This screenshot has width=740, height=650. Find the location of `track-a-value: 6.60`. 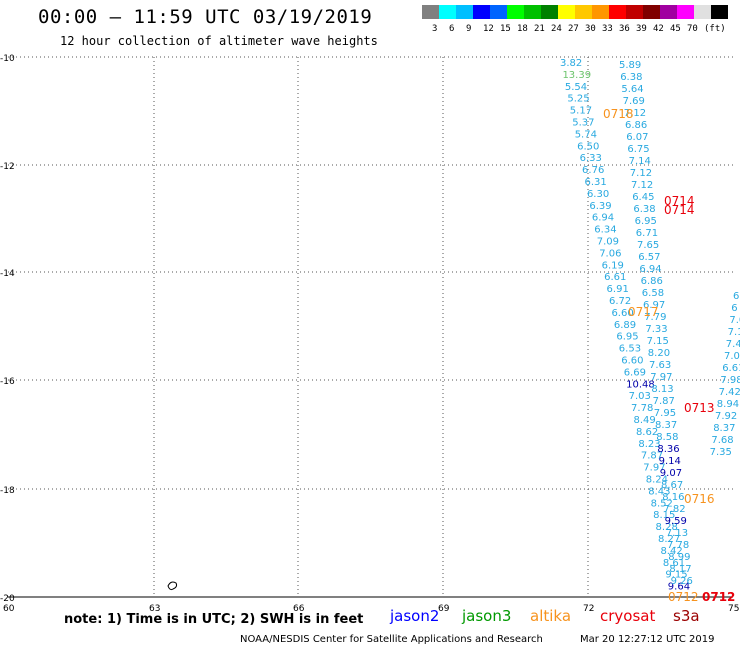

track-a-value: 6.60 is located at coordinates (622, 313).